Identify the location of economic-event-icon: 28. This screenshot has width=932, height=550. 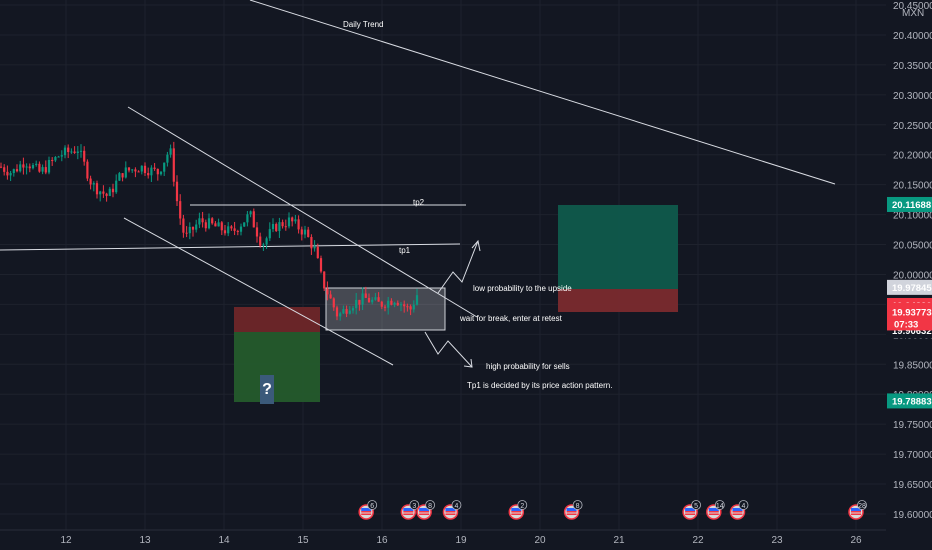
(857, 510).